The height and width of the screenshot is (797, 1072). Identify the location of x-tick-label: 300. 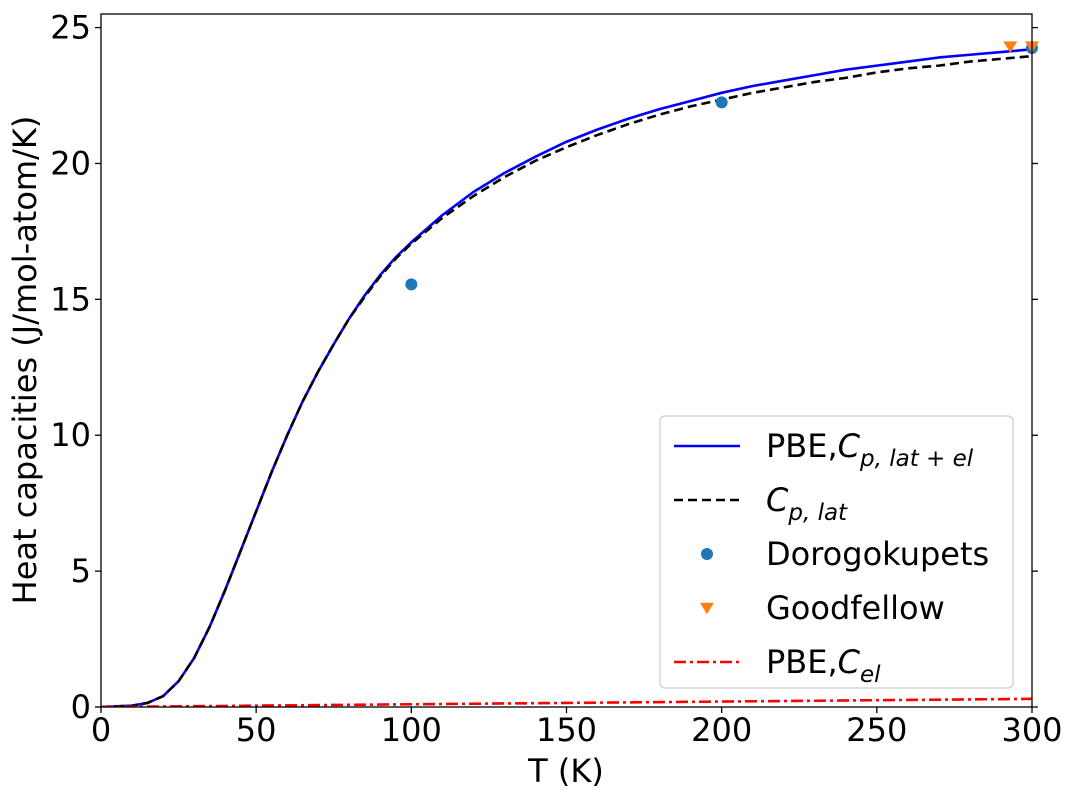
(1031, 730).